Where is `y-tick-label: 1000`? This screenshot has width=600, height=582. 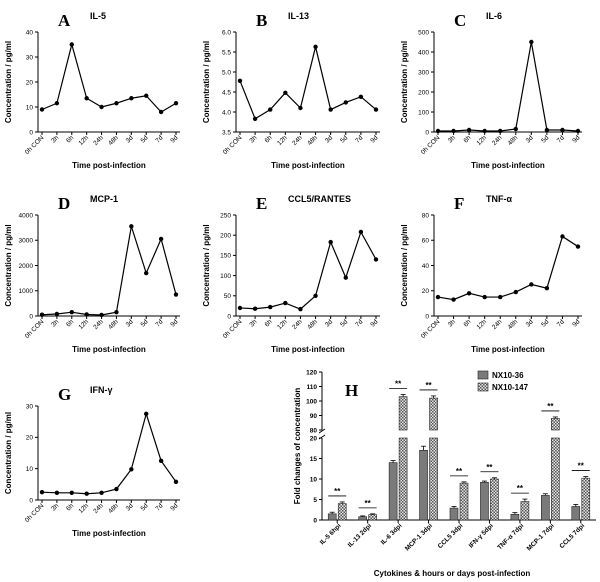
y-tick-label: 1000 is located at coordinates (26, 291).